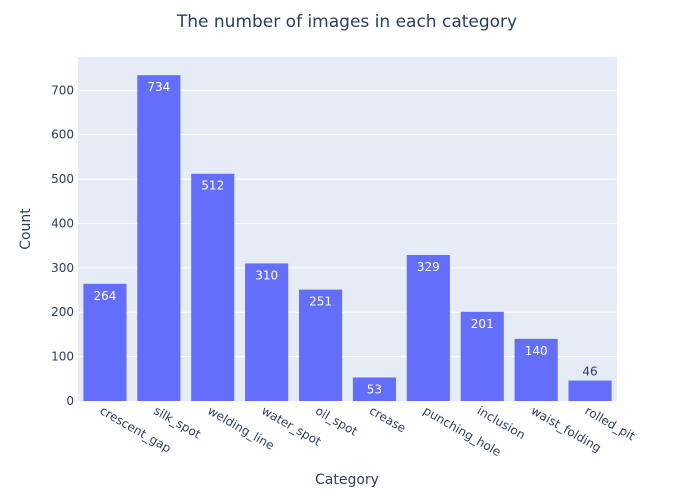 This screenshot has width=697, height=501. Describe the element at coordinates (589, 372) in the screenshot. I see `bar-value-label: 46` at that location.